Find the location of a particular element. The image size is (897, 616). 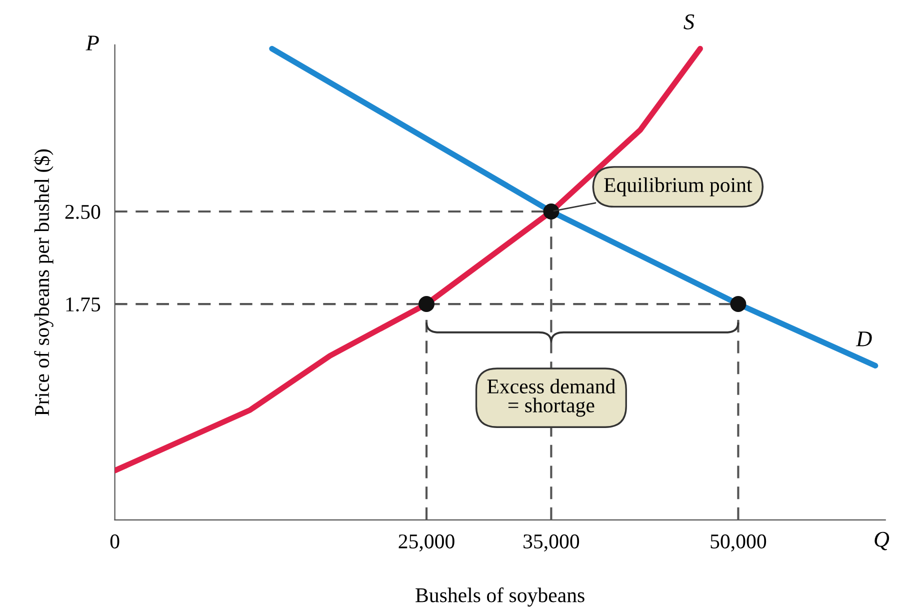

annotation: Excess demand = shortage is located at coordinates (551, 397).